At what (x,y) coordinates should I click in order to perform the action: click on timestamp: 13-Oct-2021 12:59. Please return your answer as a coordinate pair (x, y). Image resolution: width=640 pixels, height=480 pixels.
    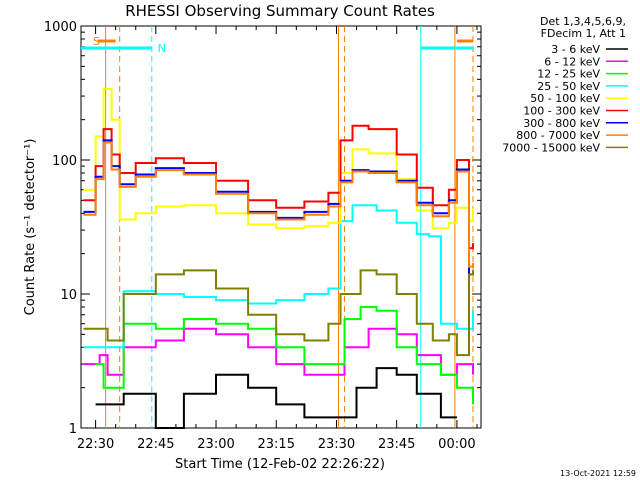
    Looking at the image, I should click on (598, 473).